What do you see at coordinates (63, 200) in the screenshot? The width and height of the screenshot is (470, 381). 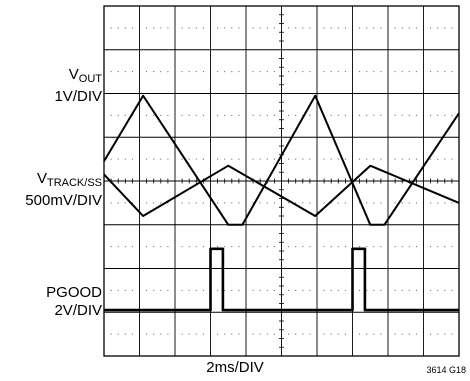 I see `vtrack-scale: 500mV/DIV` at bounding box center [63, 200].